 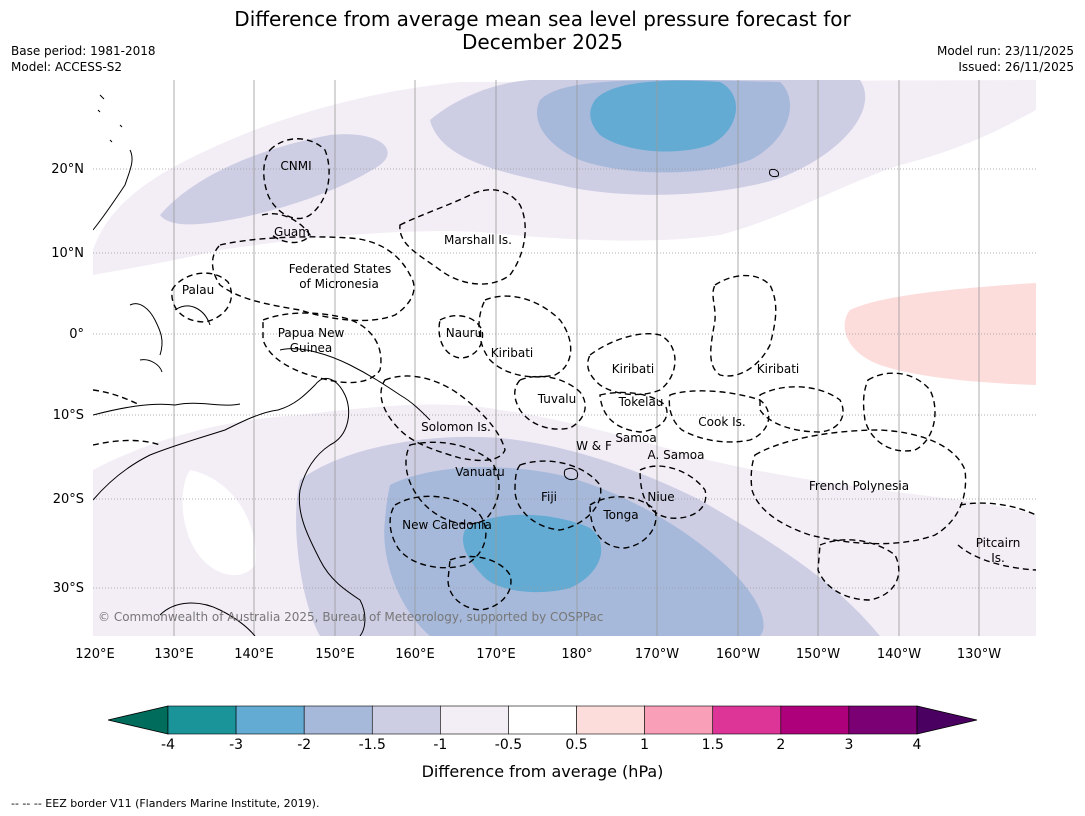 I want to click on label-png-1: Papua New, so click(x=311, y=333).